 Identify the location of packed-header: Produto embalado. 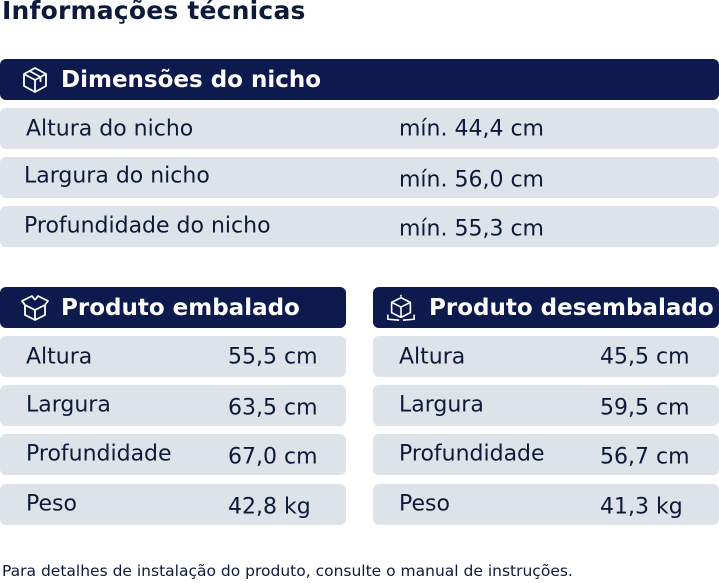
(173, 307).